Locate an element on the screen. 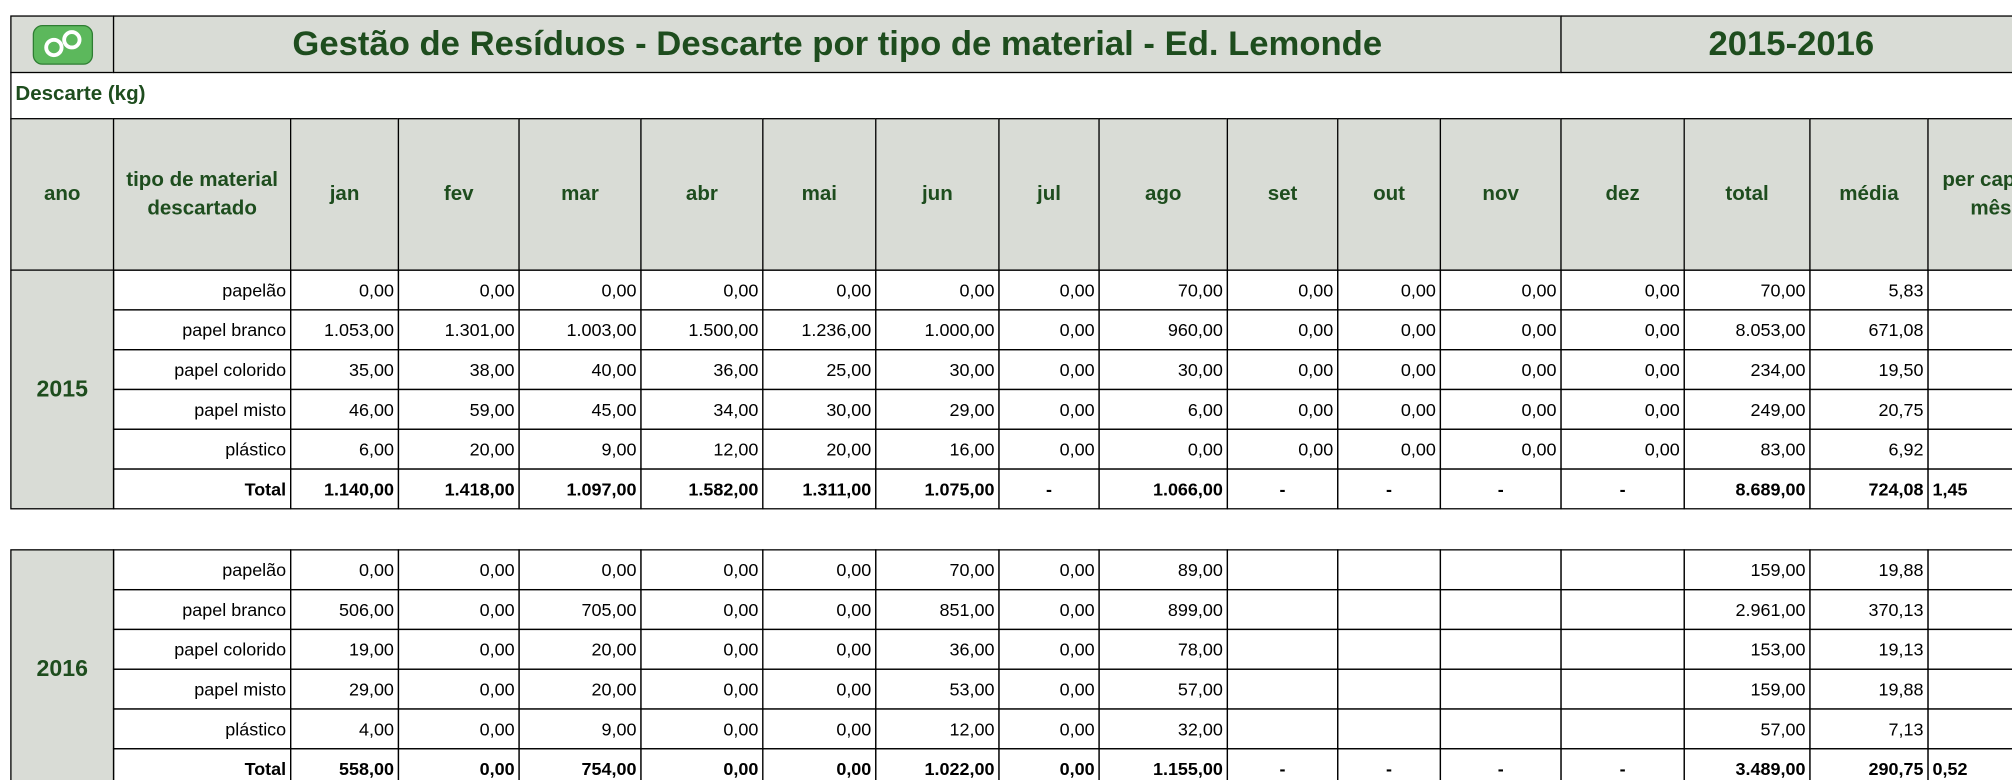 This screenshot has height=780, width=2012. row-label: papel colorido is located at coordinates (202, 649).